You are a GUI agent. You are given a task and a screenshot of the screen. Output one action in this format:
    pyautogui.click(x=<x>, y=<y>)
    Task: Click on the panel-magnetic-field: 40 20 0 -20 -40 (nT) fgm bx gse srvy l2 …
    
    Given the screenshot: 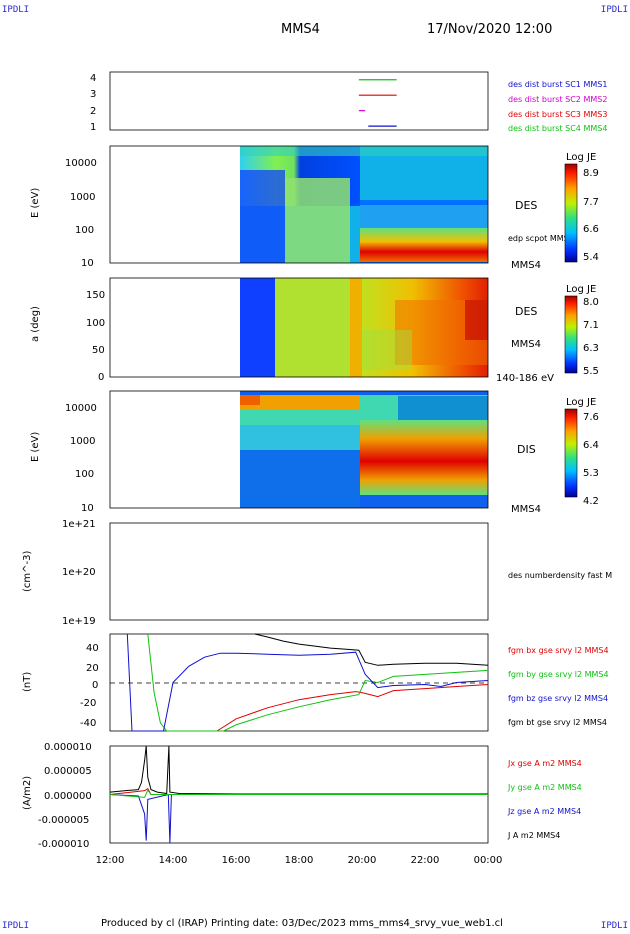 What is the action you would take?
    pyautogui.click(x=315, y=682)
    